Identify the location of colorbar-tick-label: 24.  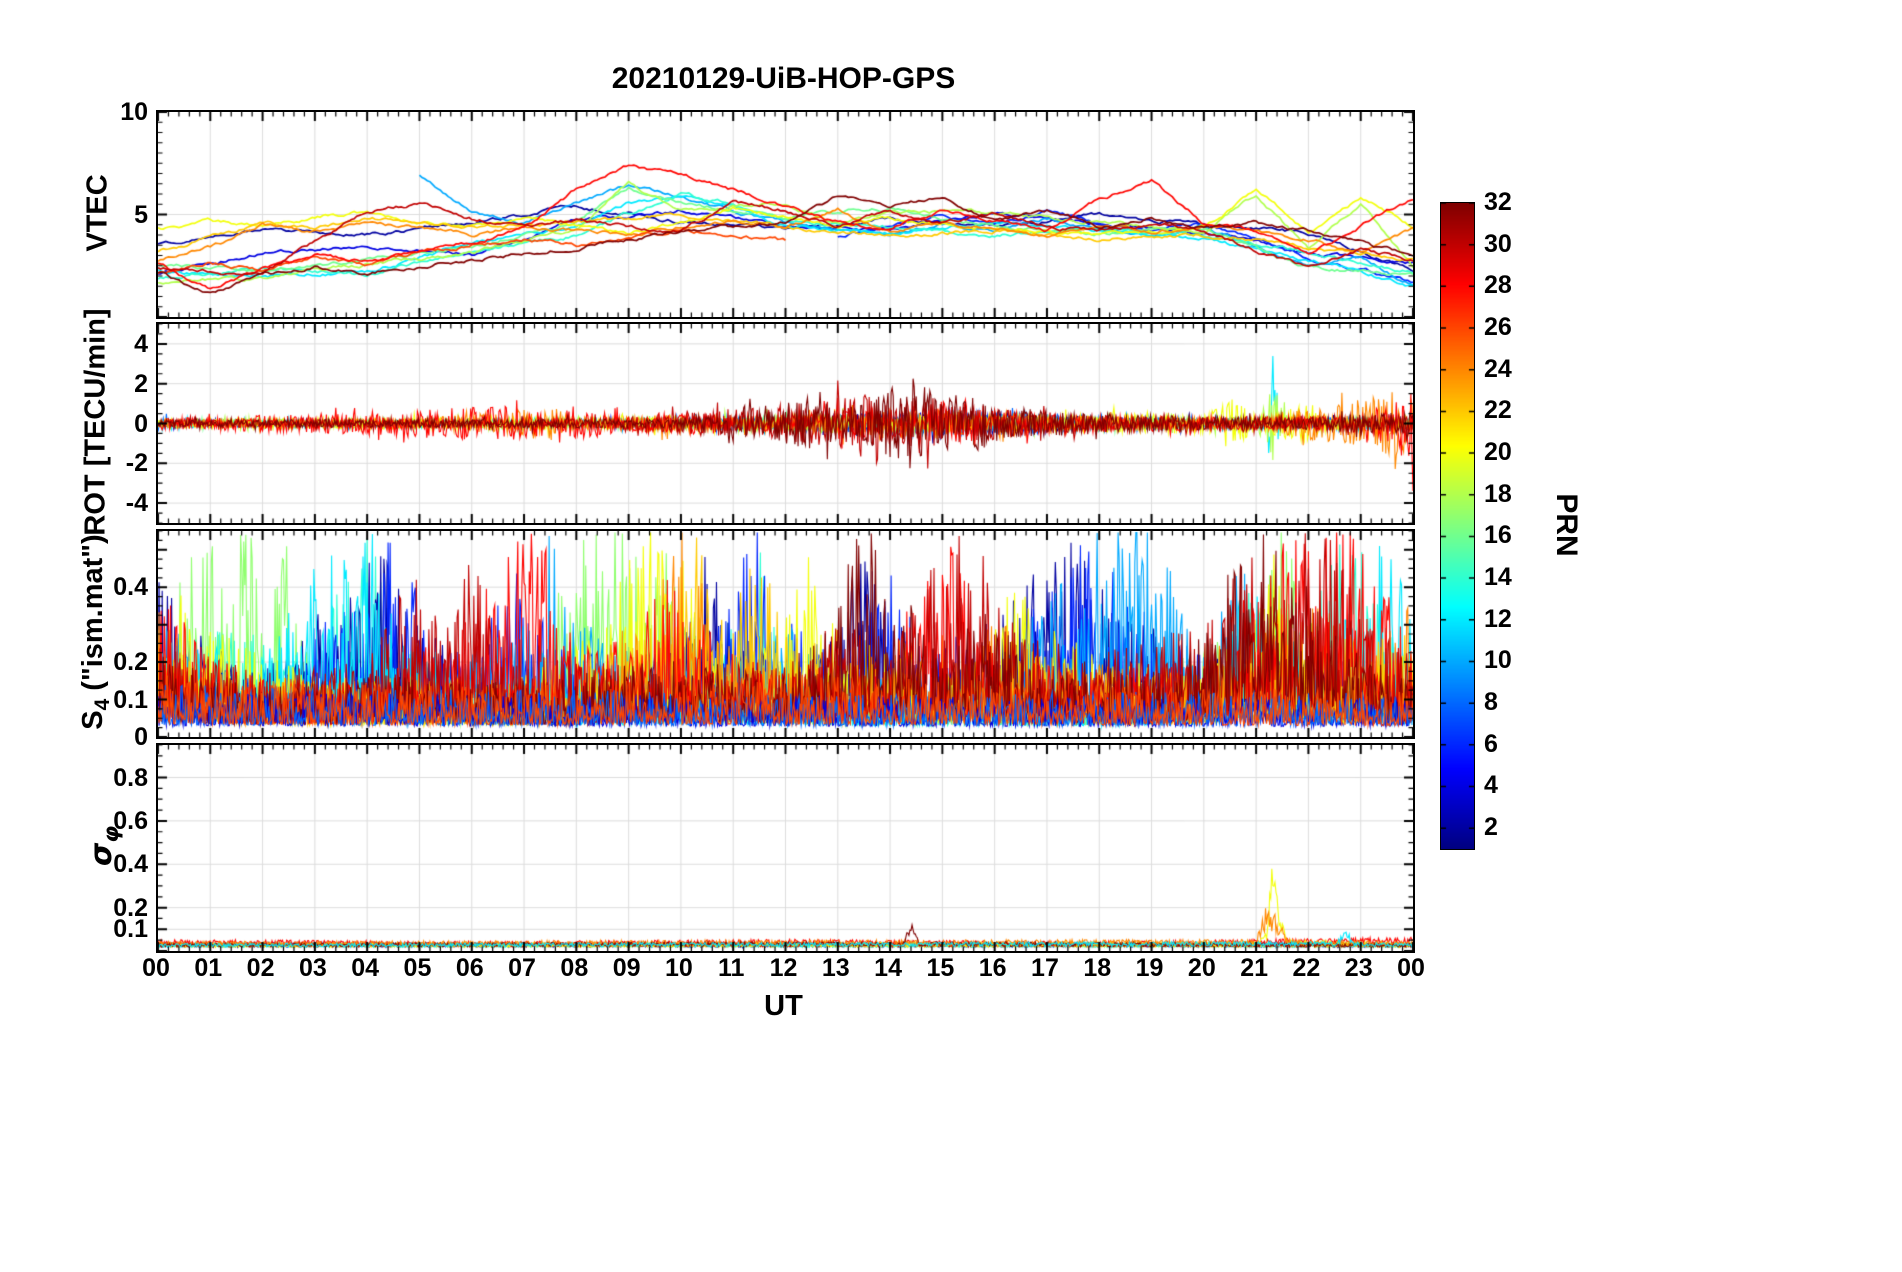
(1498, 368).